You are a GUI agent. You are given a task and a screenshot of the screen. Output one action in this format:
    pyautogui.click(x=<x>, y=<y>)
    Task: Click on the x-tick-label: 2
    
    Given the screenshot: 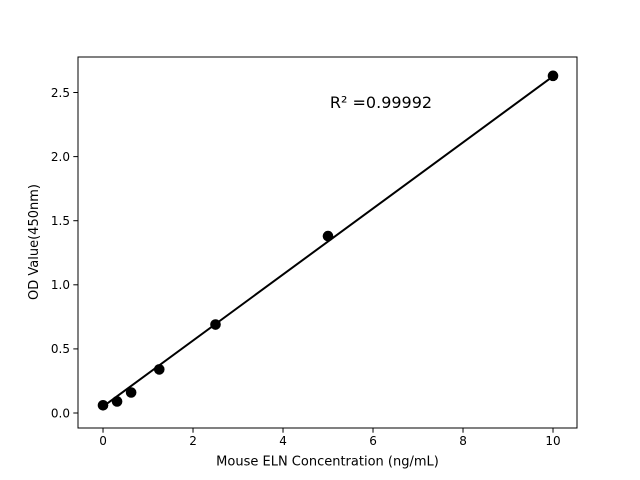 What is the action you would take?
    pyautogui.click(x=193, y=441)
    